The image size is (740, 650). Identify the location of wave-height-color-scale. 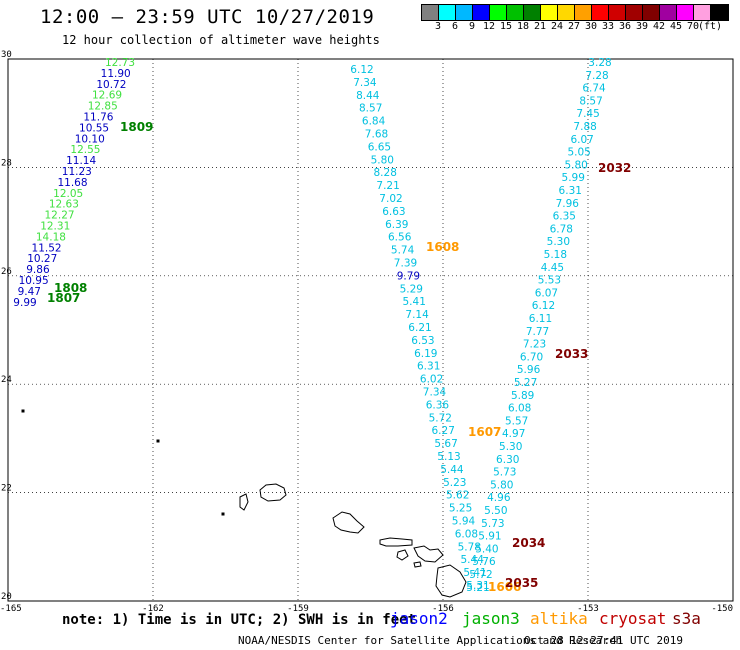
(575, 12).